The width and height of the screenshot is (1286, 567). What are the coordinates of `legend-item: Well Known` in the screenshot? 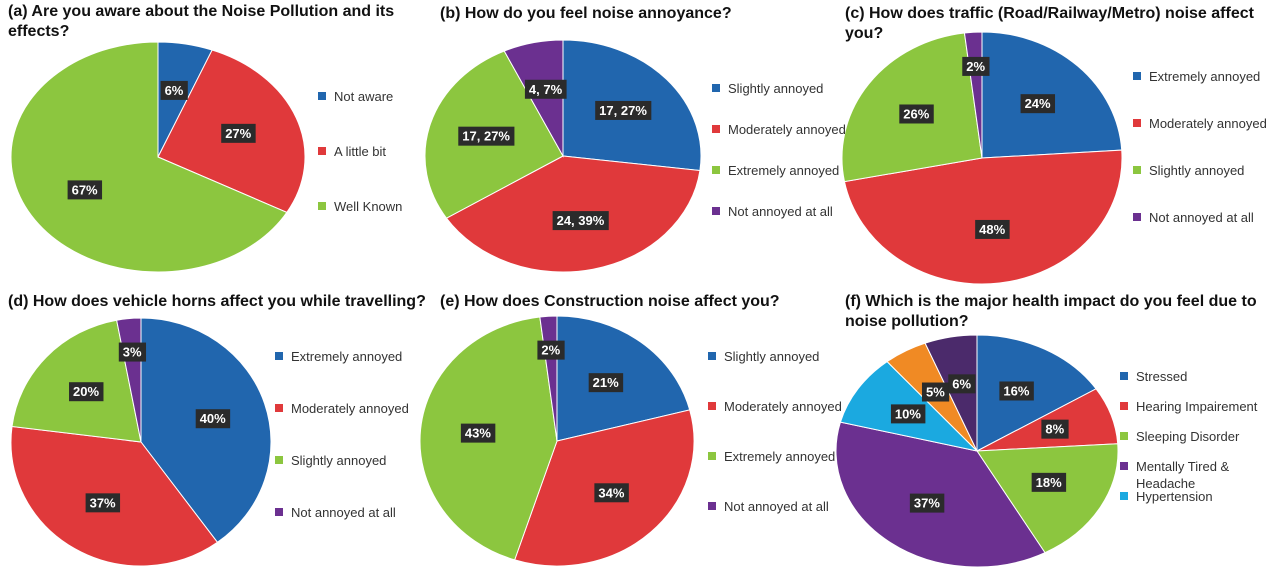 It's located at (390, 206).